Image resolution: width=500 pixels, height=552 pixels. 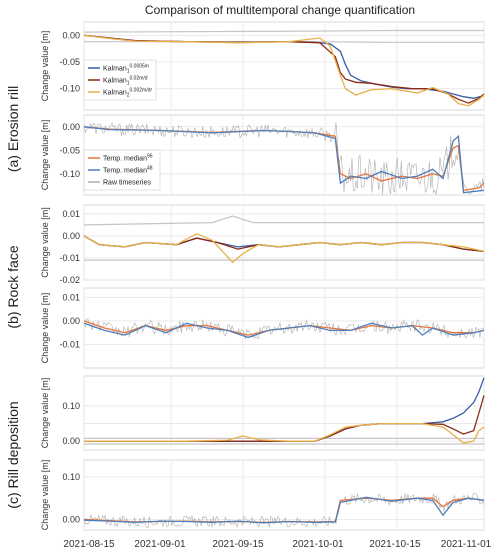 What do you see at coordinates (89, 544) in the screenshot?
I see `x-tick-label: 2021-08-15` at bounding box center [89, 544].